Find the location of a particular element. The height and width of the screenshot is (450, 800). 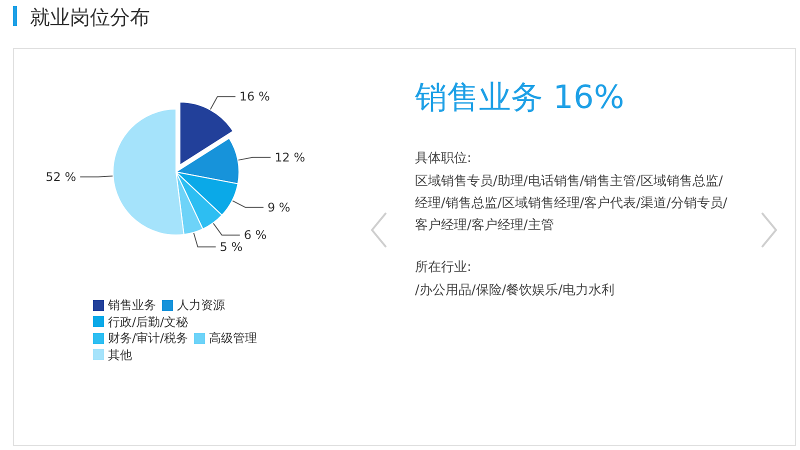

legend-label: 其他 is located at coordinates (120, 354).